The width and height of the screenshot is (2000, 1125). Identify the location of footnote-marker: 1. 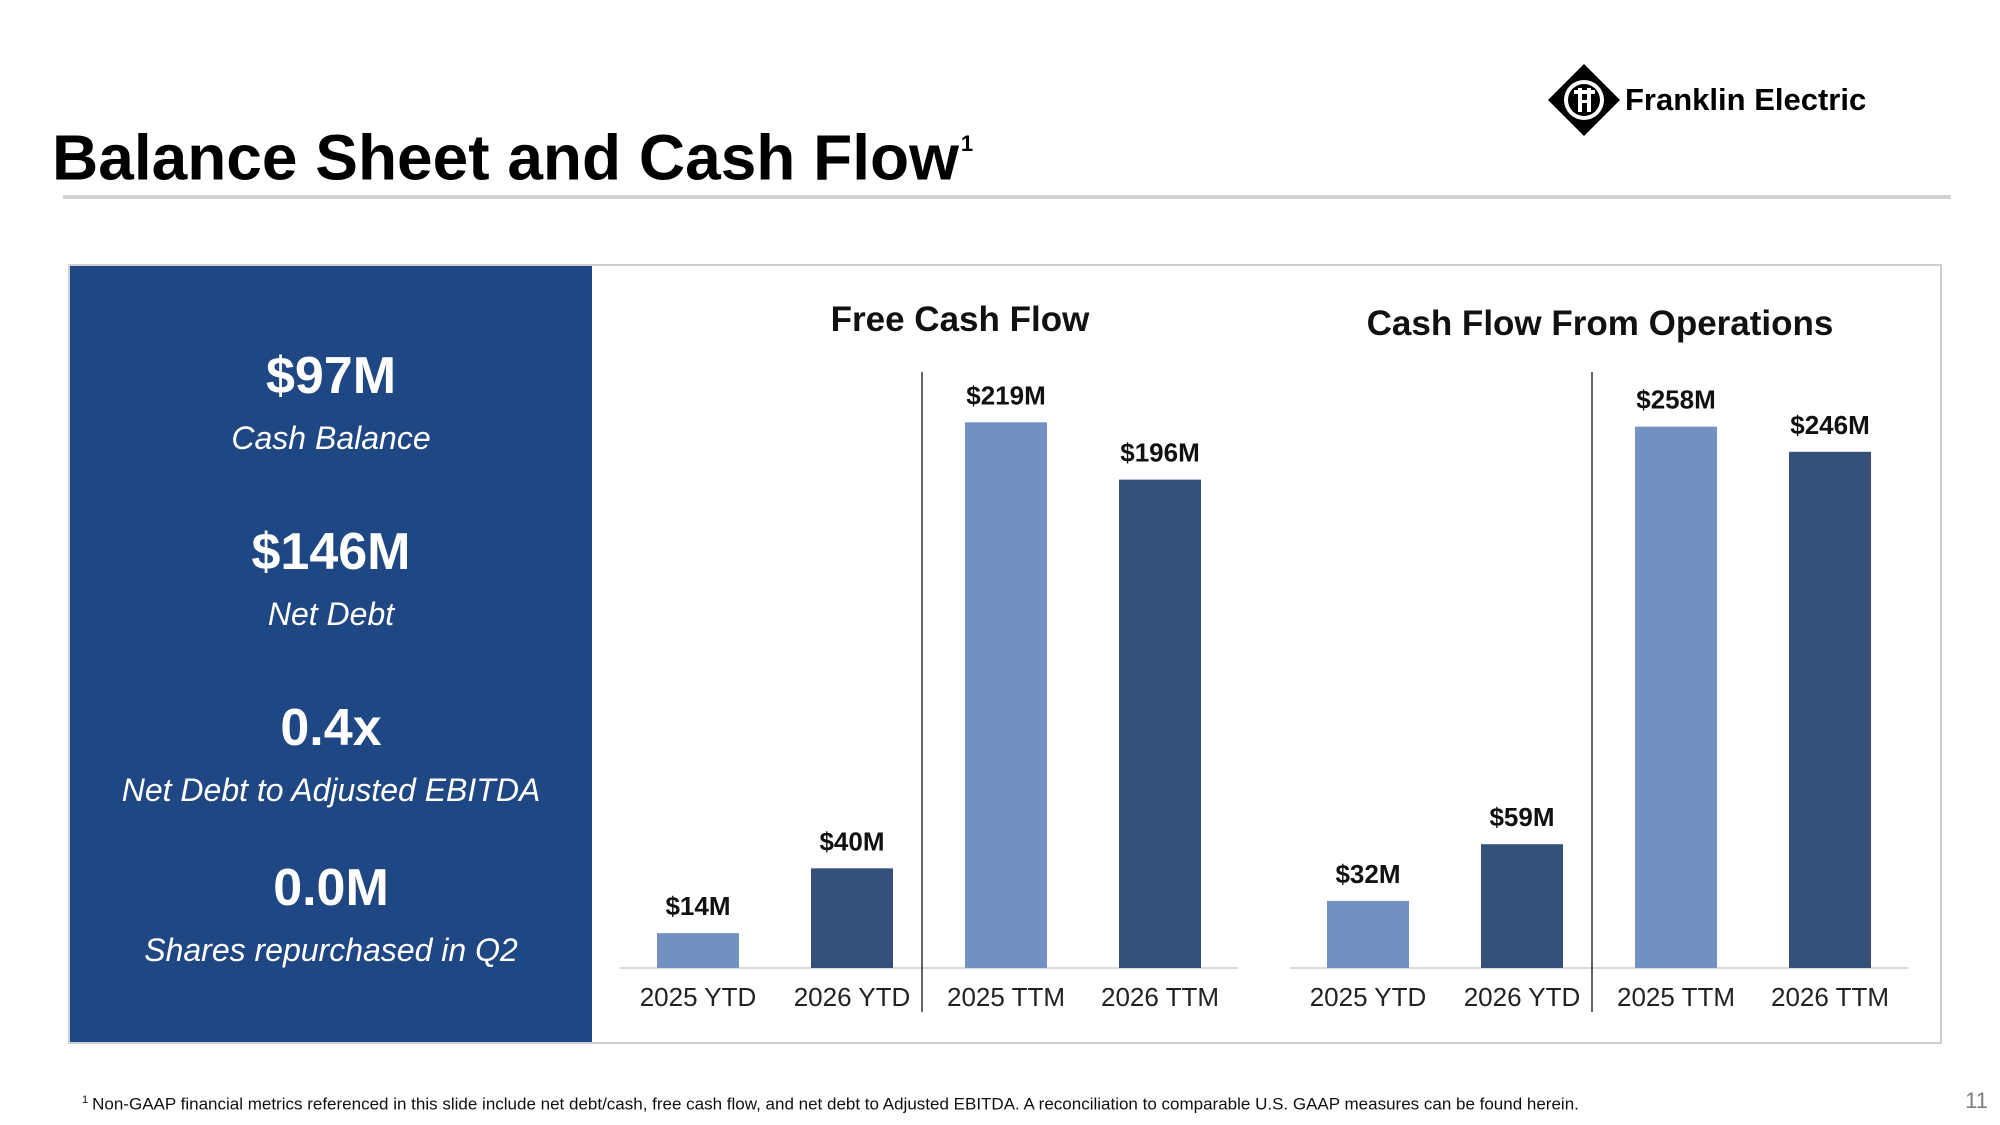
(85, 1100).